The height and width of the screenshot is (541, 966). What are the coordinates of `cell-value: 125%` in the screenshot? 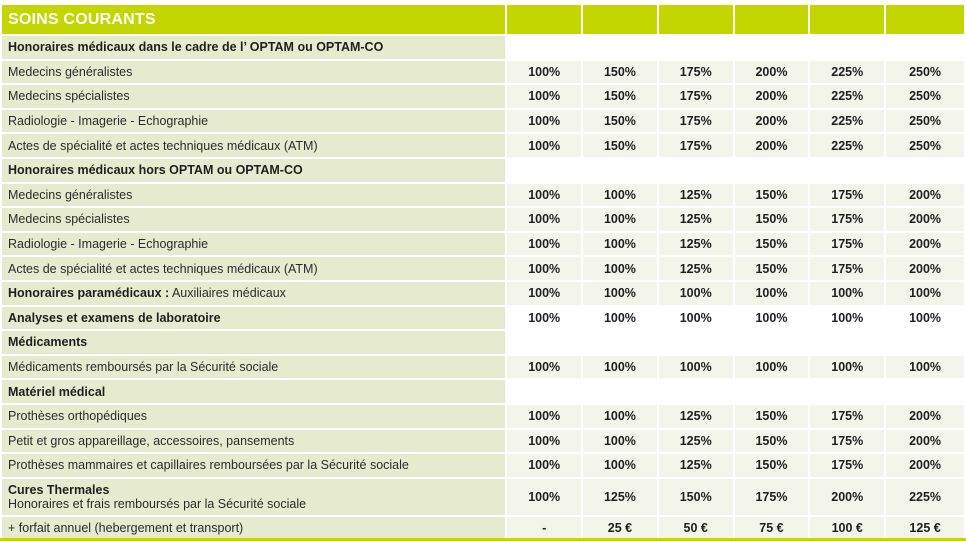 It's located at (695, 465).